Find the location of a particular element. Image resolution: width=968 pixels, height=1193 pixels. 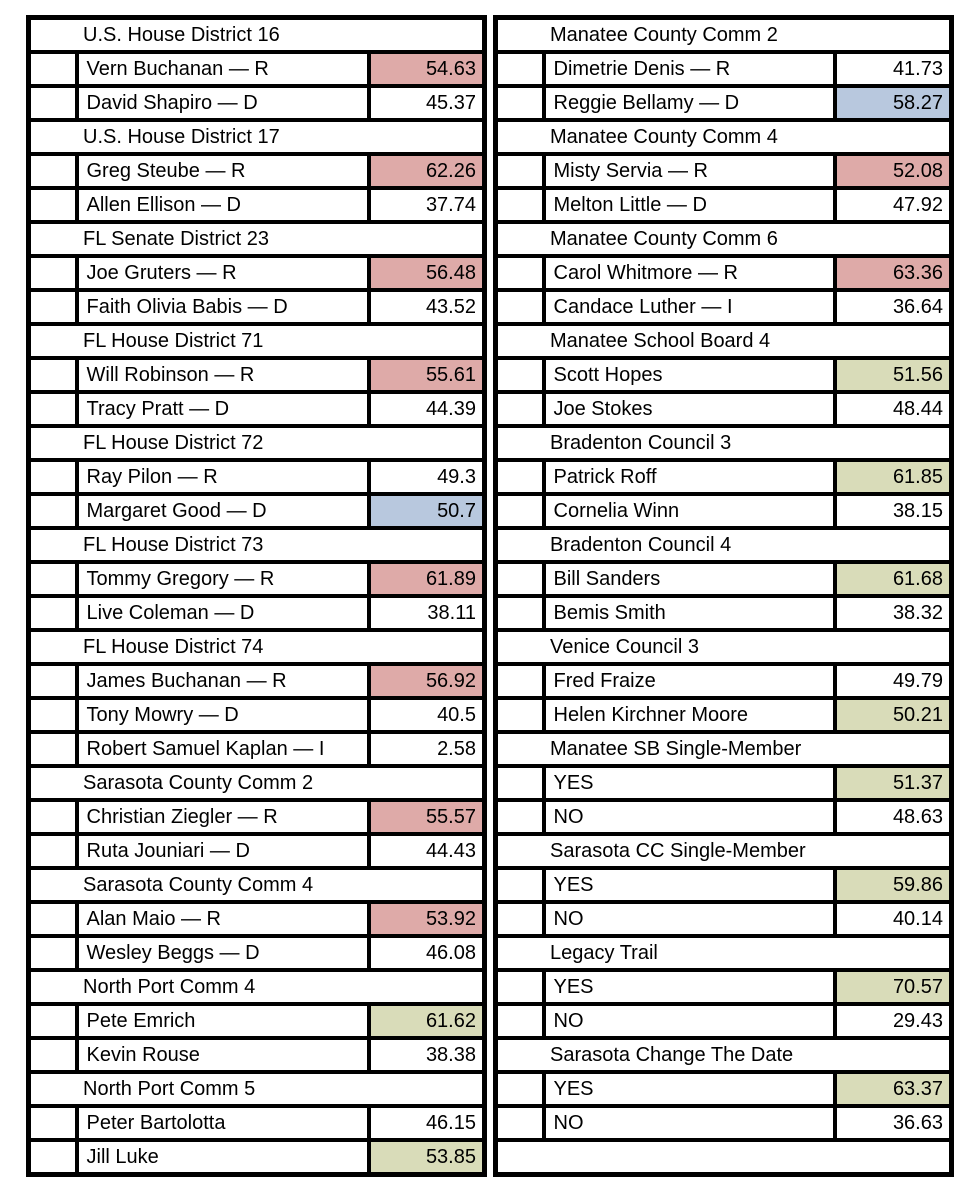

result-row: Dimetrie Denis — R 41.73 is located at coordinates (723, 69).